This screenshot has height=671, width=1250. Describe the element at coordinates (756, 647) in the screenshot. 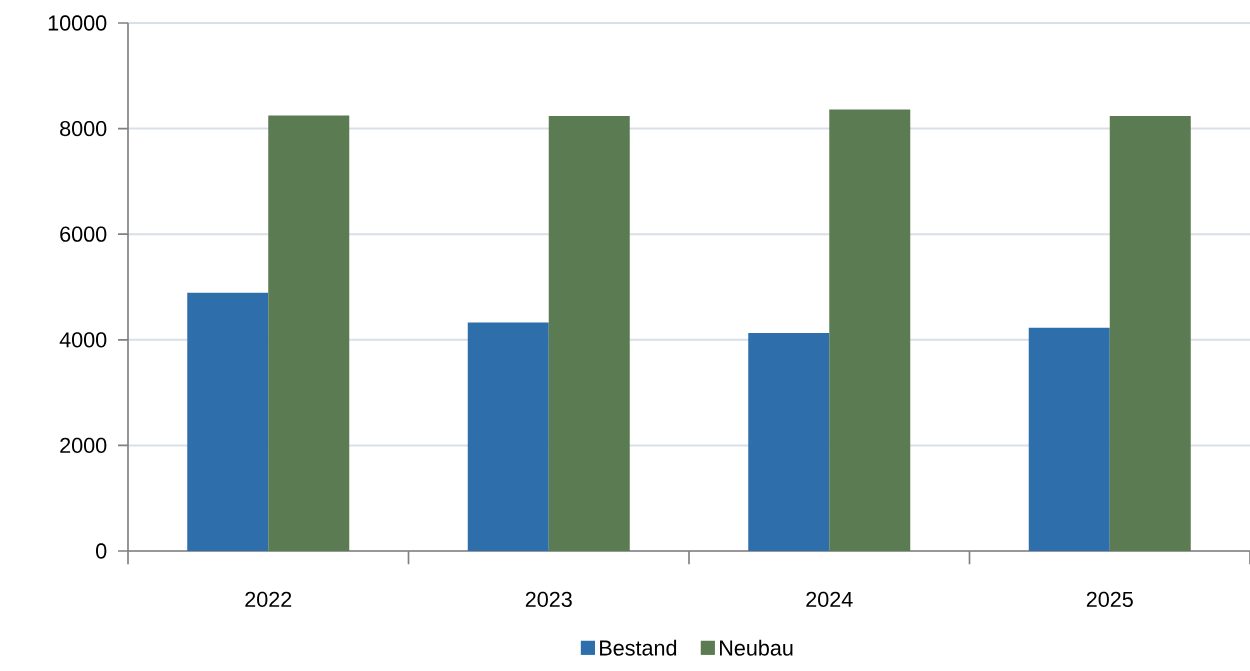

I see `legend-label: Neubau` at that location.